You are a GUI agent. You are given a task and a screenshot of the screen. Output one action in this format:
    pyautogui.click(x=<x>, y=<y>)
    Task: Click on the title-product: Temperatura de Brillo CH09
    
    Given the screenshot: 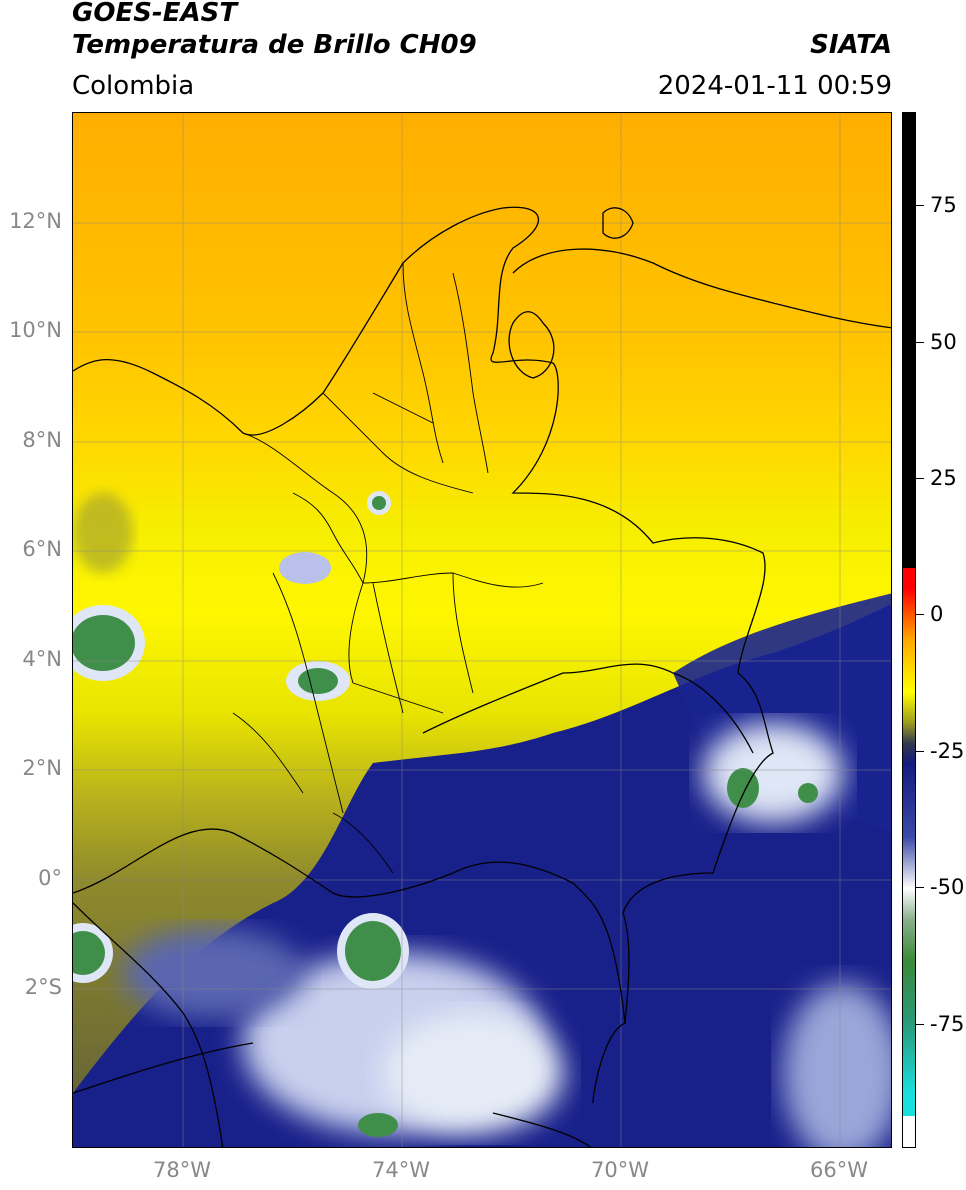 What is the action you would take?
    pyautogui.click(x=274, y=45)
    